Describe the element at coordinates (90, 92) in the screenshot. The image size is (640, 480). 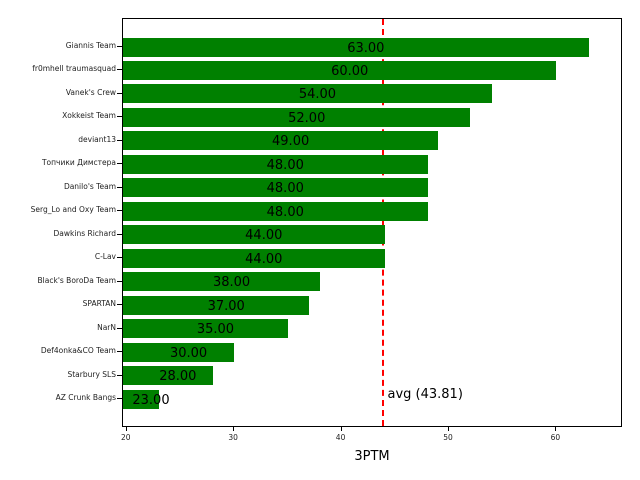
I see `y-tick-label: Vanek's Crew` at that location.